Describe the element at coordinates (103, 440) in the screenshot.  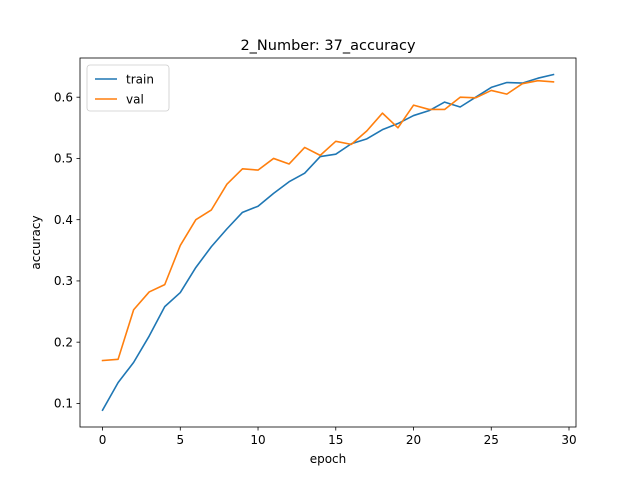
I see `x-tick-label: 0` at that location.